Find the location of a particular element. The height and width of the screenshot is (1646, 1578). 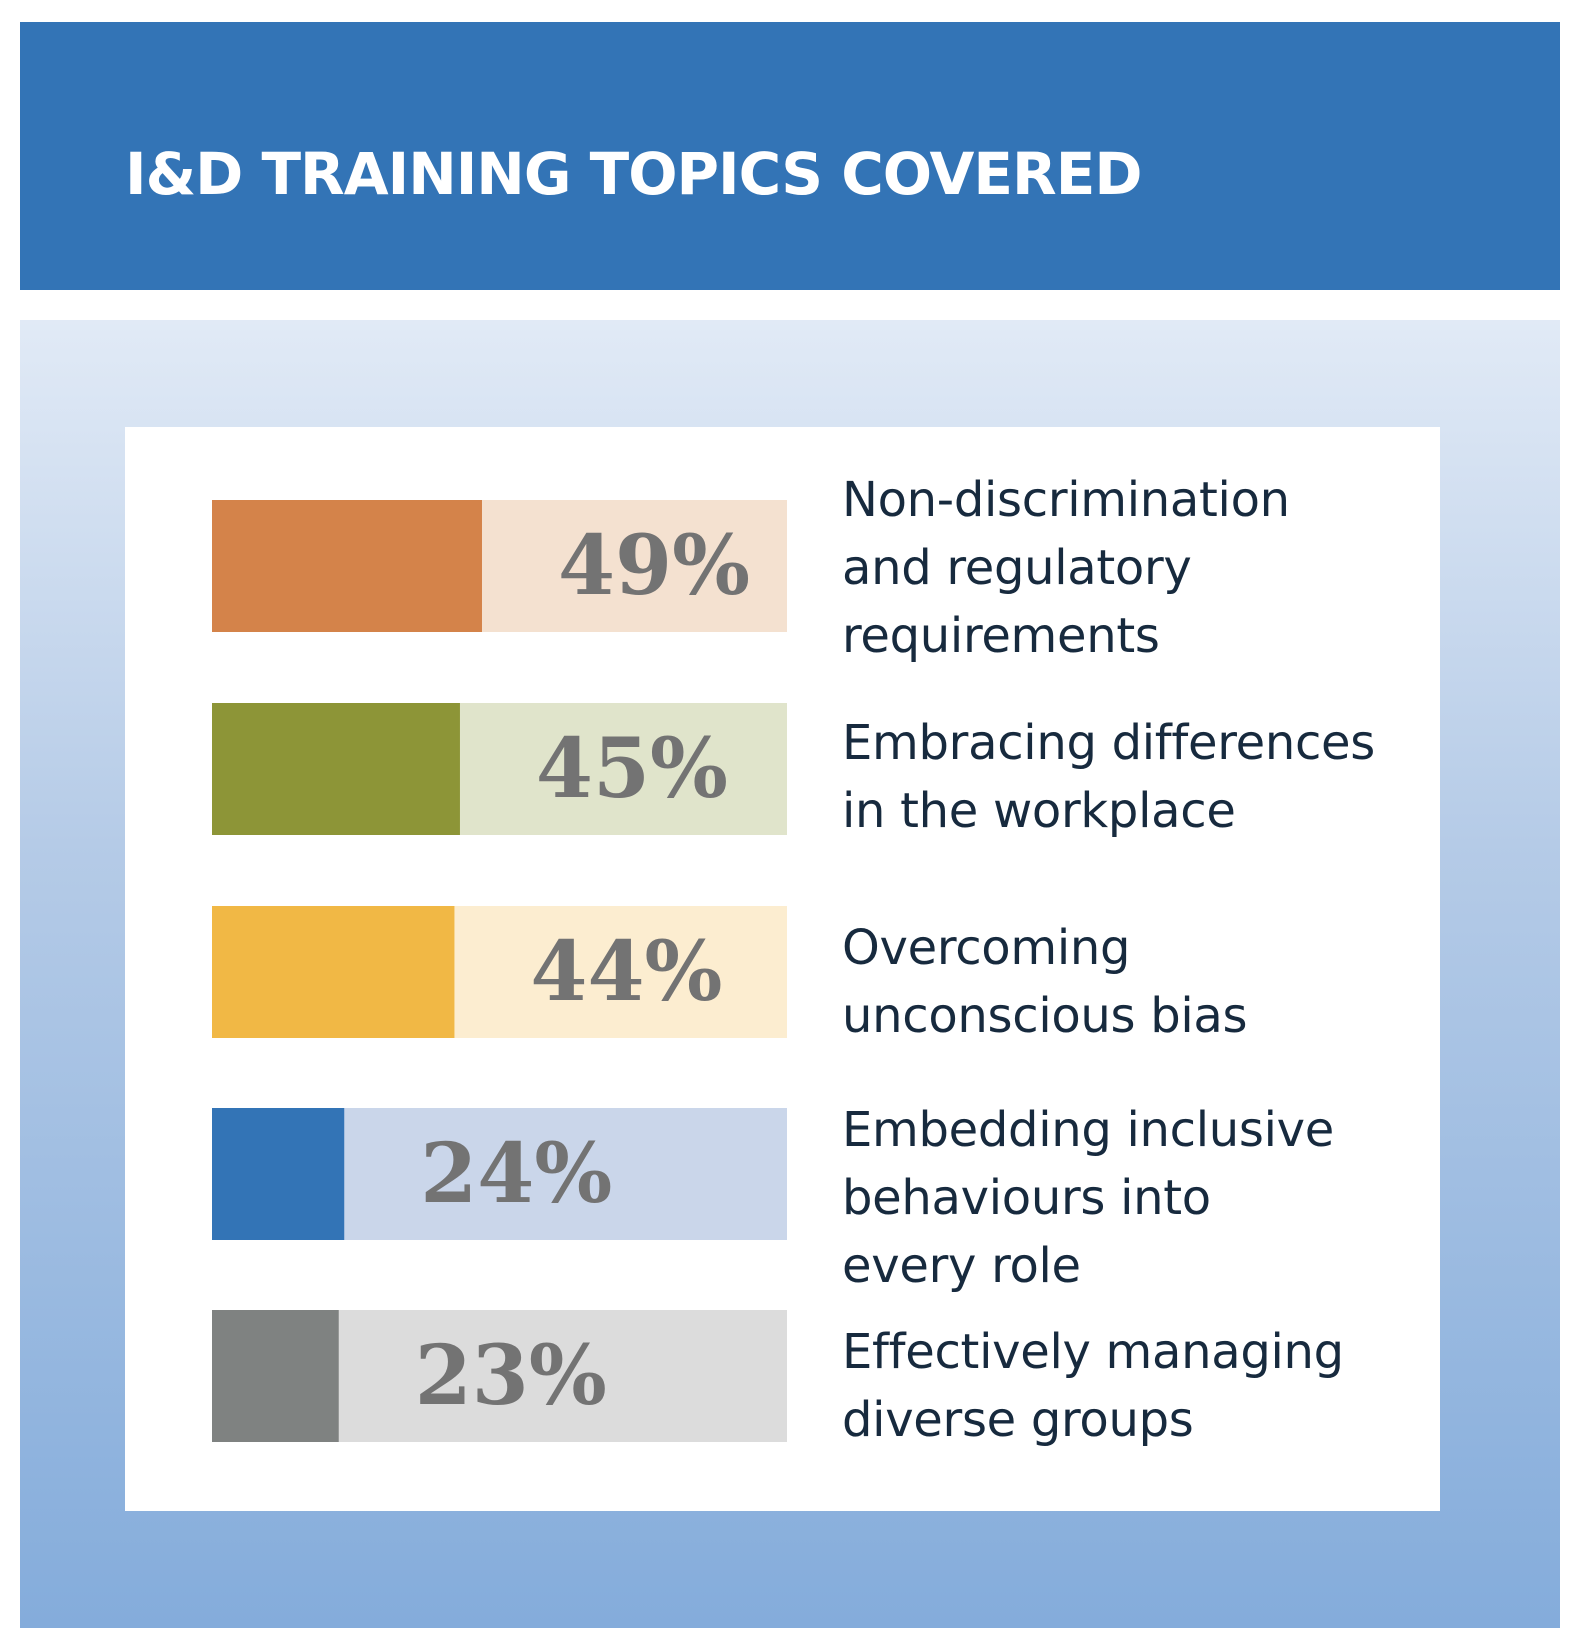

value-label-non-discrimination: 49% is located at coordinates (654, 566).